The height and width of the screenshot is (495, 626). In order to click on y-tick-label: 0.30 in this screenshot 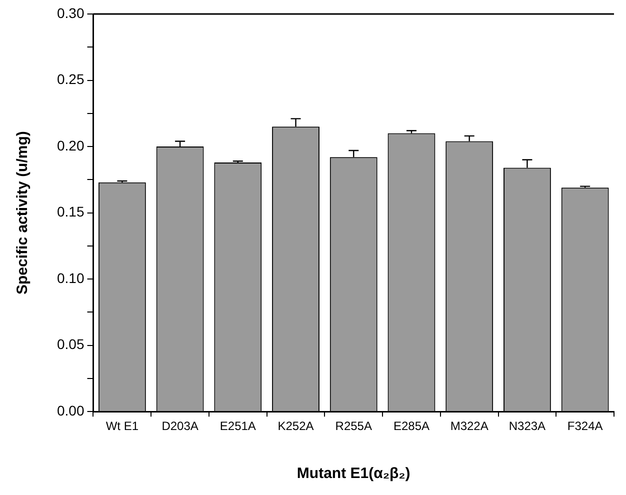, I will do `click(70, 12)`.